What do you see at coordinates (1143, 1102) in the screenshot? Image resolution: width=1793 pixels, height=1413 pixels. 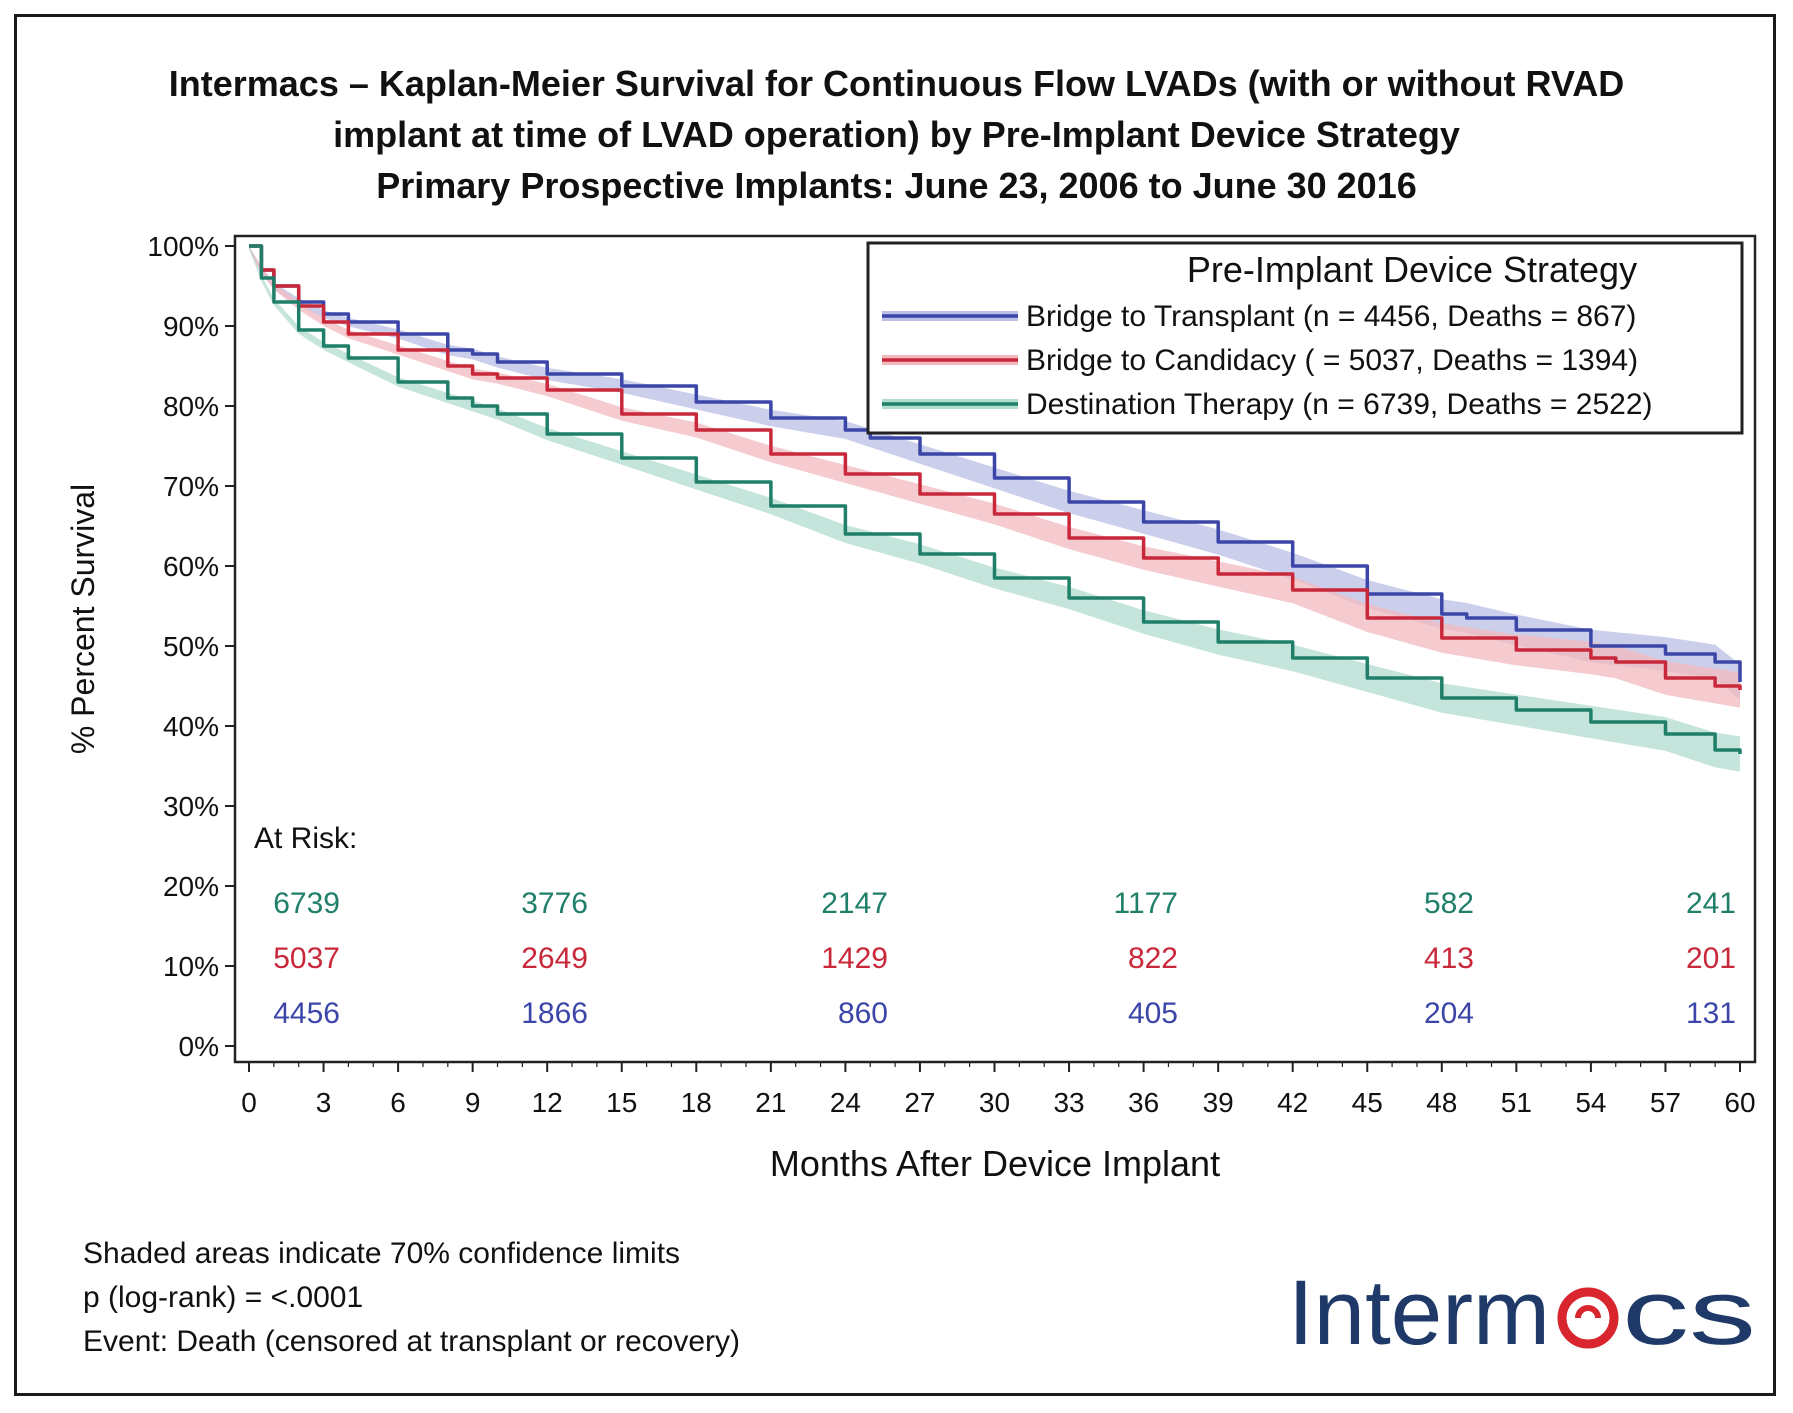 I see `x-tick-label: 36` at bounding box center [1143, 1102].